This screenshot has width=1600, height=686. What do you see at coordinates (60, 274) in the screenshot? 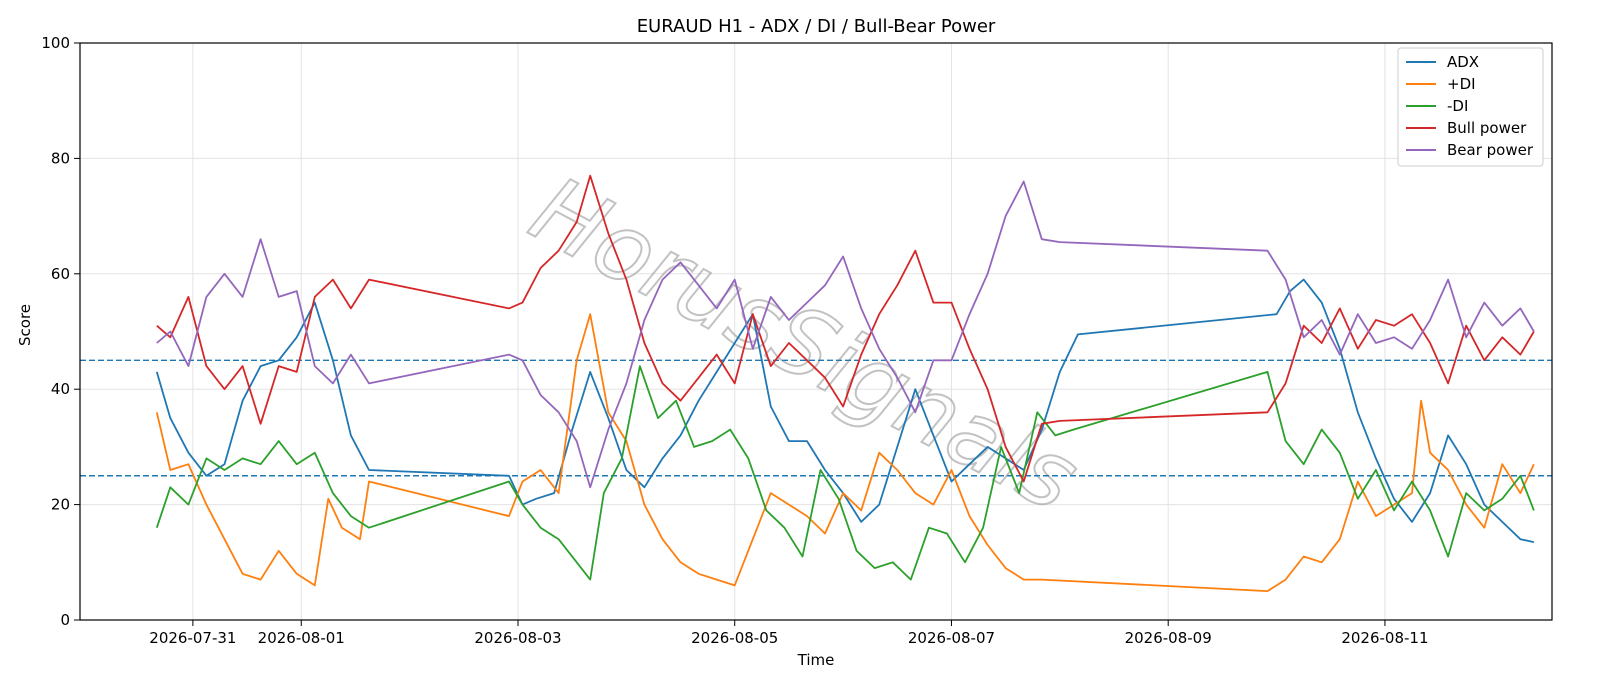
I see `y-tick-label: 60` at bounding box center [60, 274].